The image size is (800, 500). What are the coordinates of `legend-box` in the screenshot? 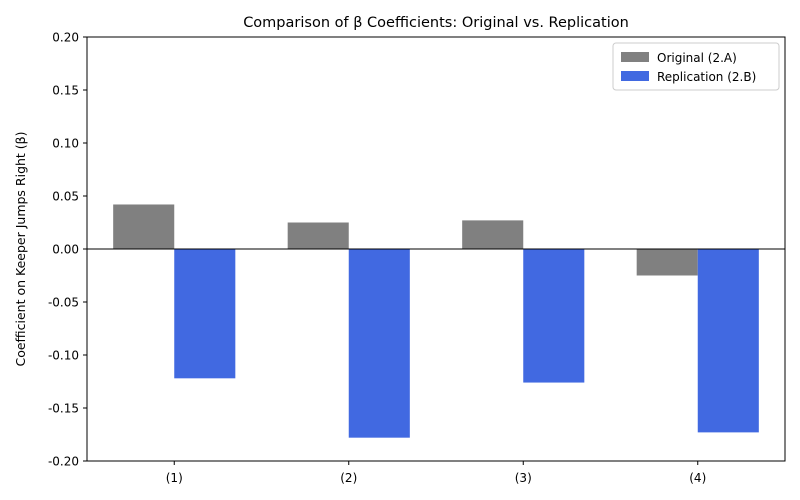 It's located at (696, 66).